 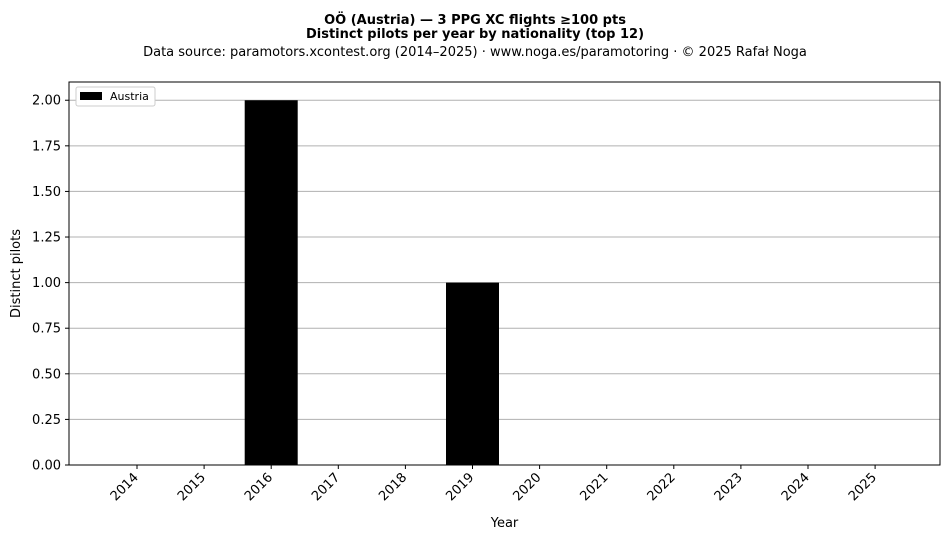 What do you see at coordinates (472, 373) in the screenshot?
I see `bar-2019` at bounding box center [472, 373].